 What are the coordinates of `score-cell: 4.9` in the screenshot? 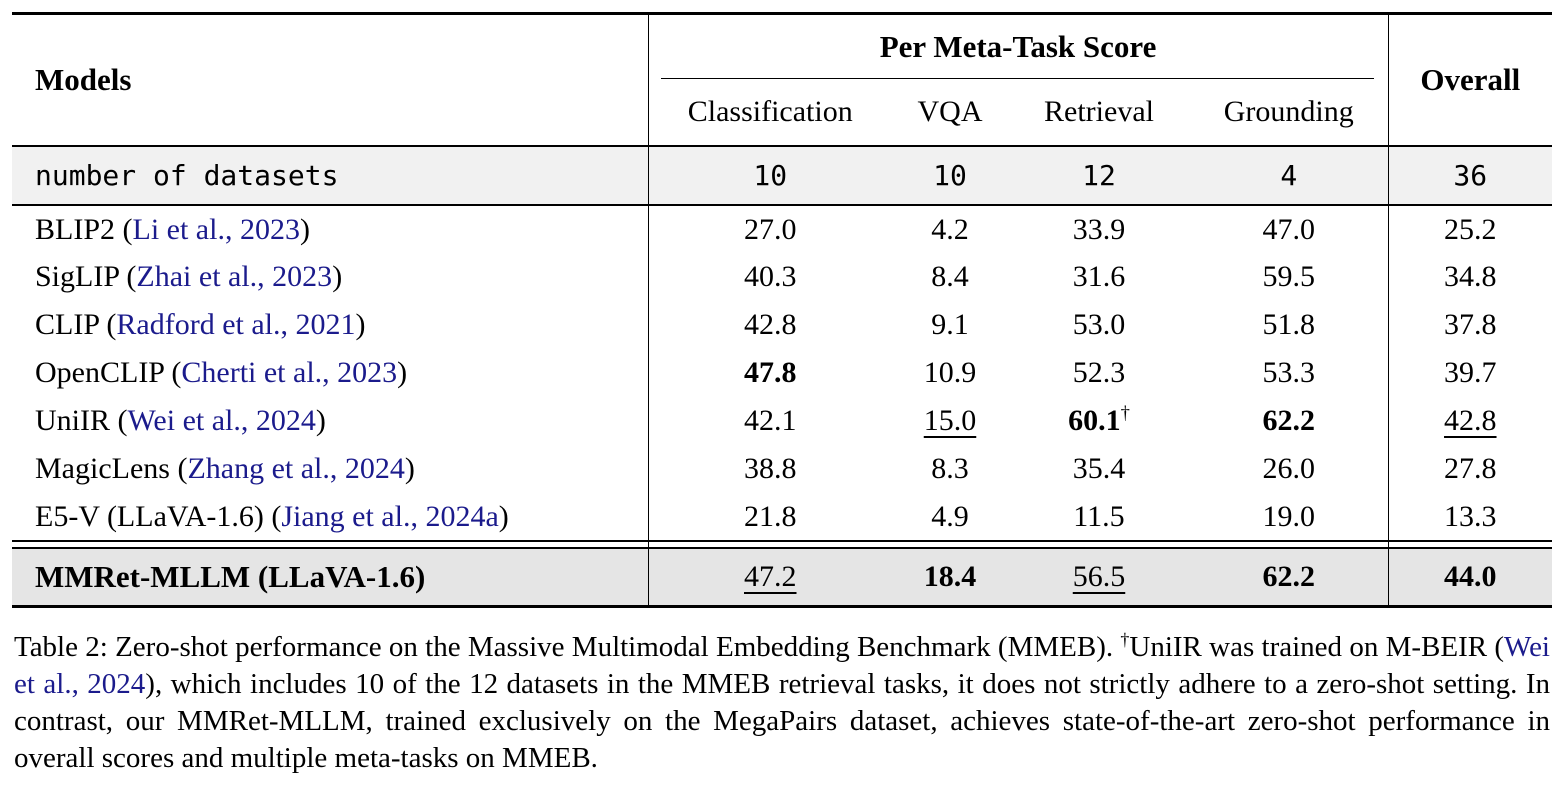 It's located at (950, 517).